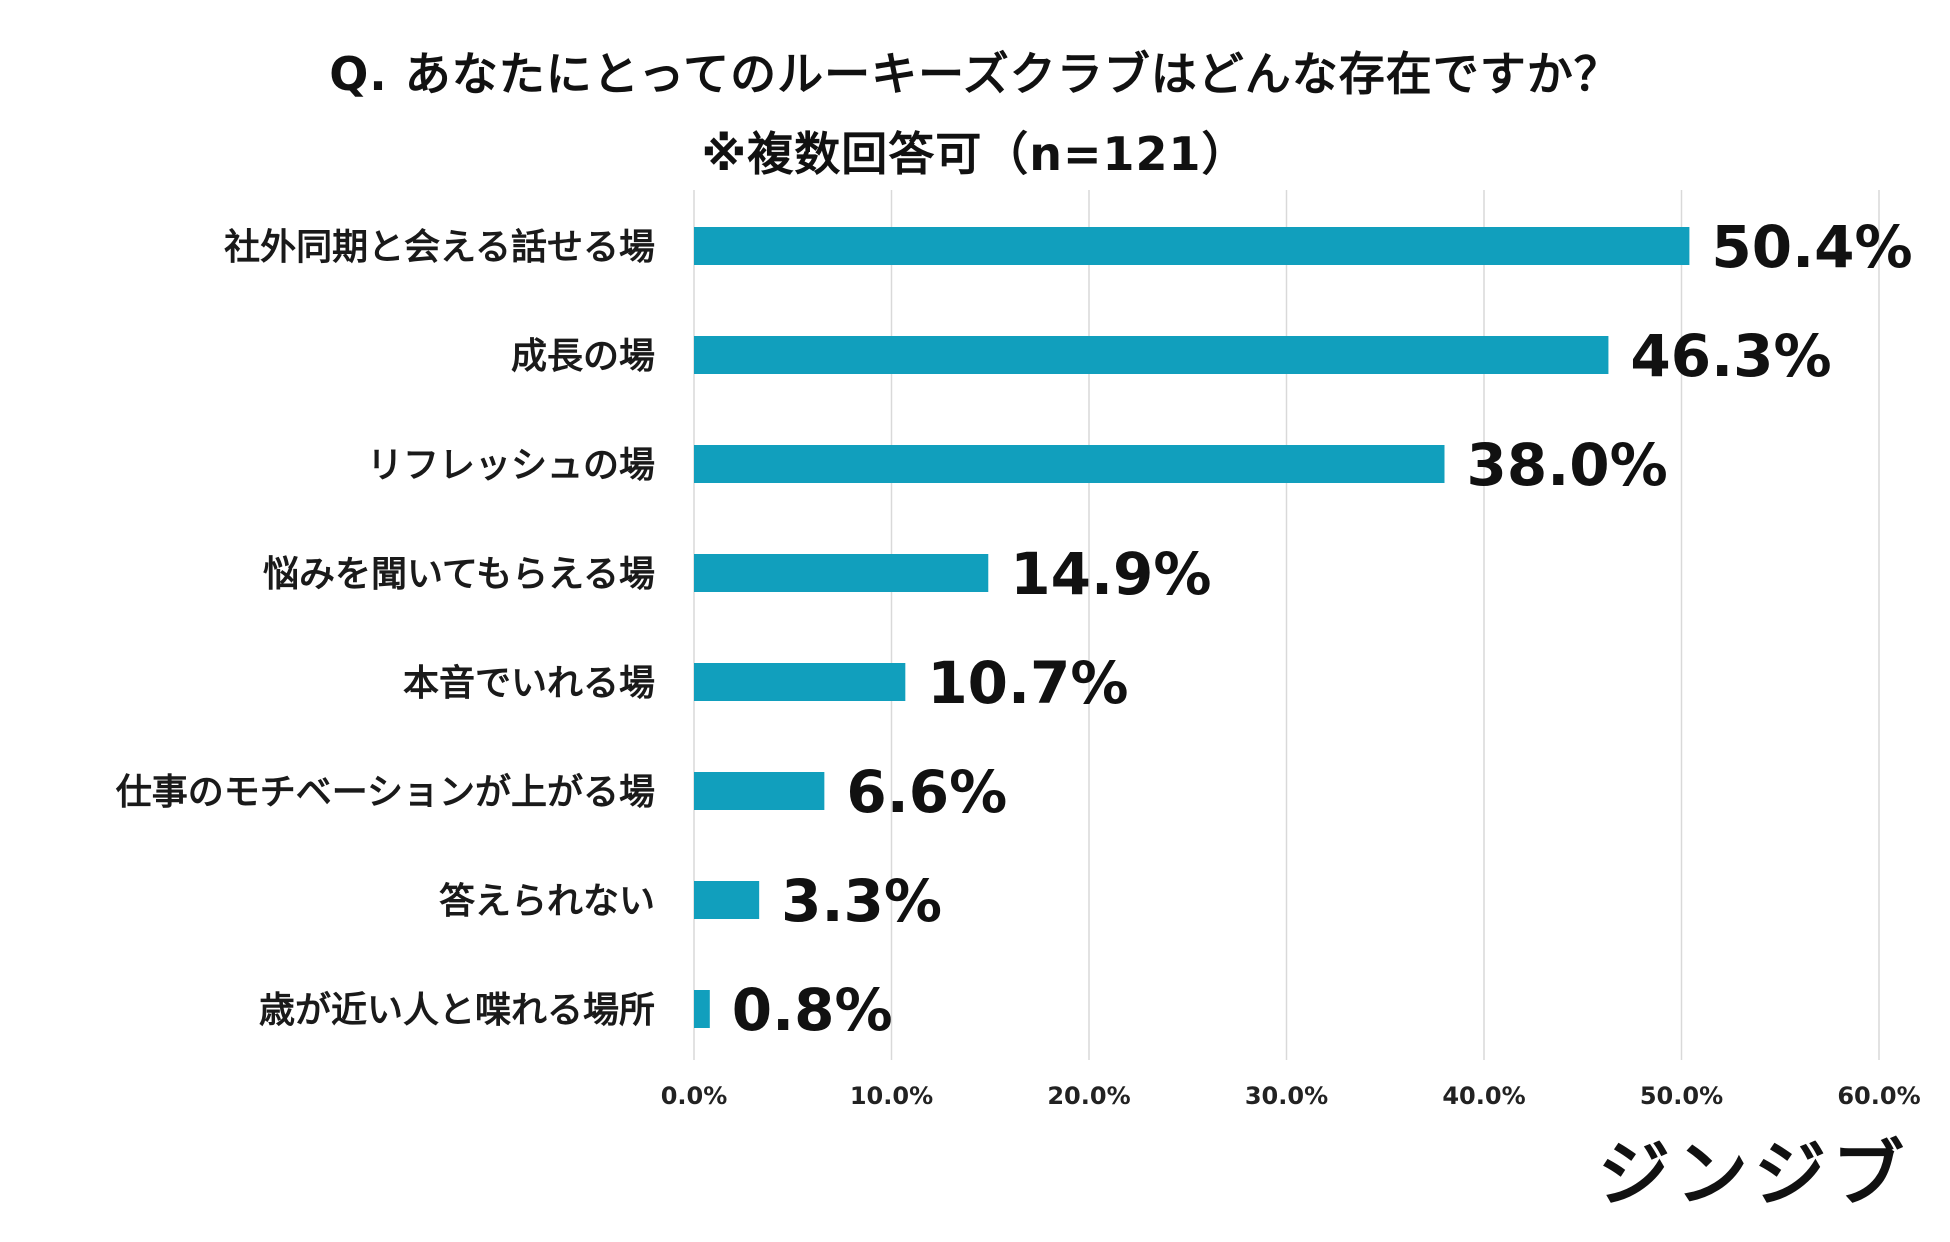  What do you see at coordinates (694, 1096) in the screenshot?
I see `x-tick-label: 0.0%` at bounding box center [694, 1096].